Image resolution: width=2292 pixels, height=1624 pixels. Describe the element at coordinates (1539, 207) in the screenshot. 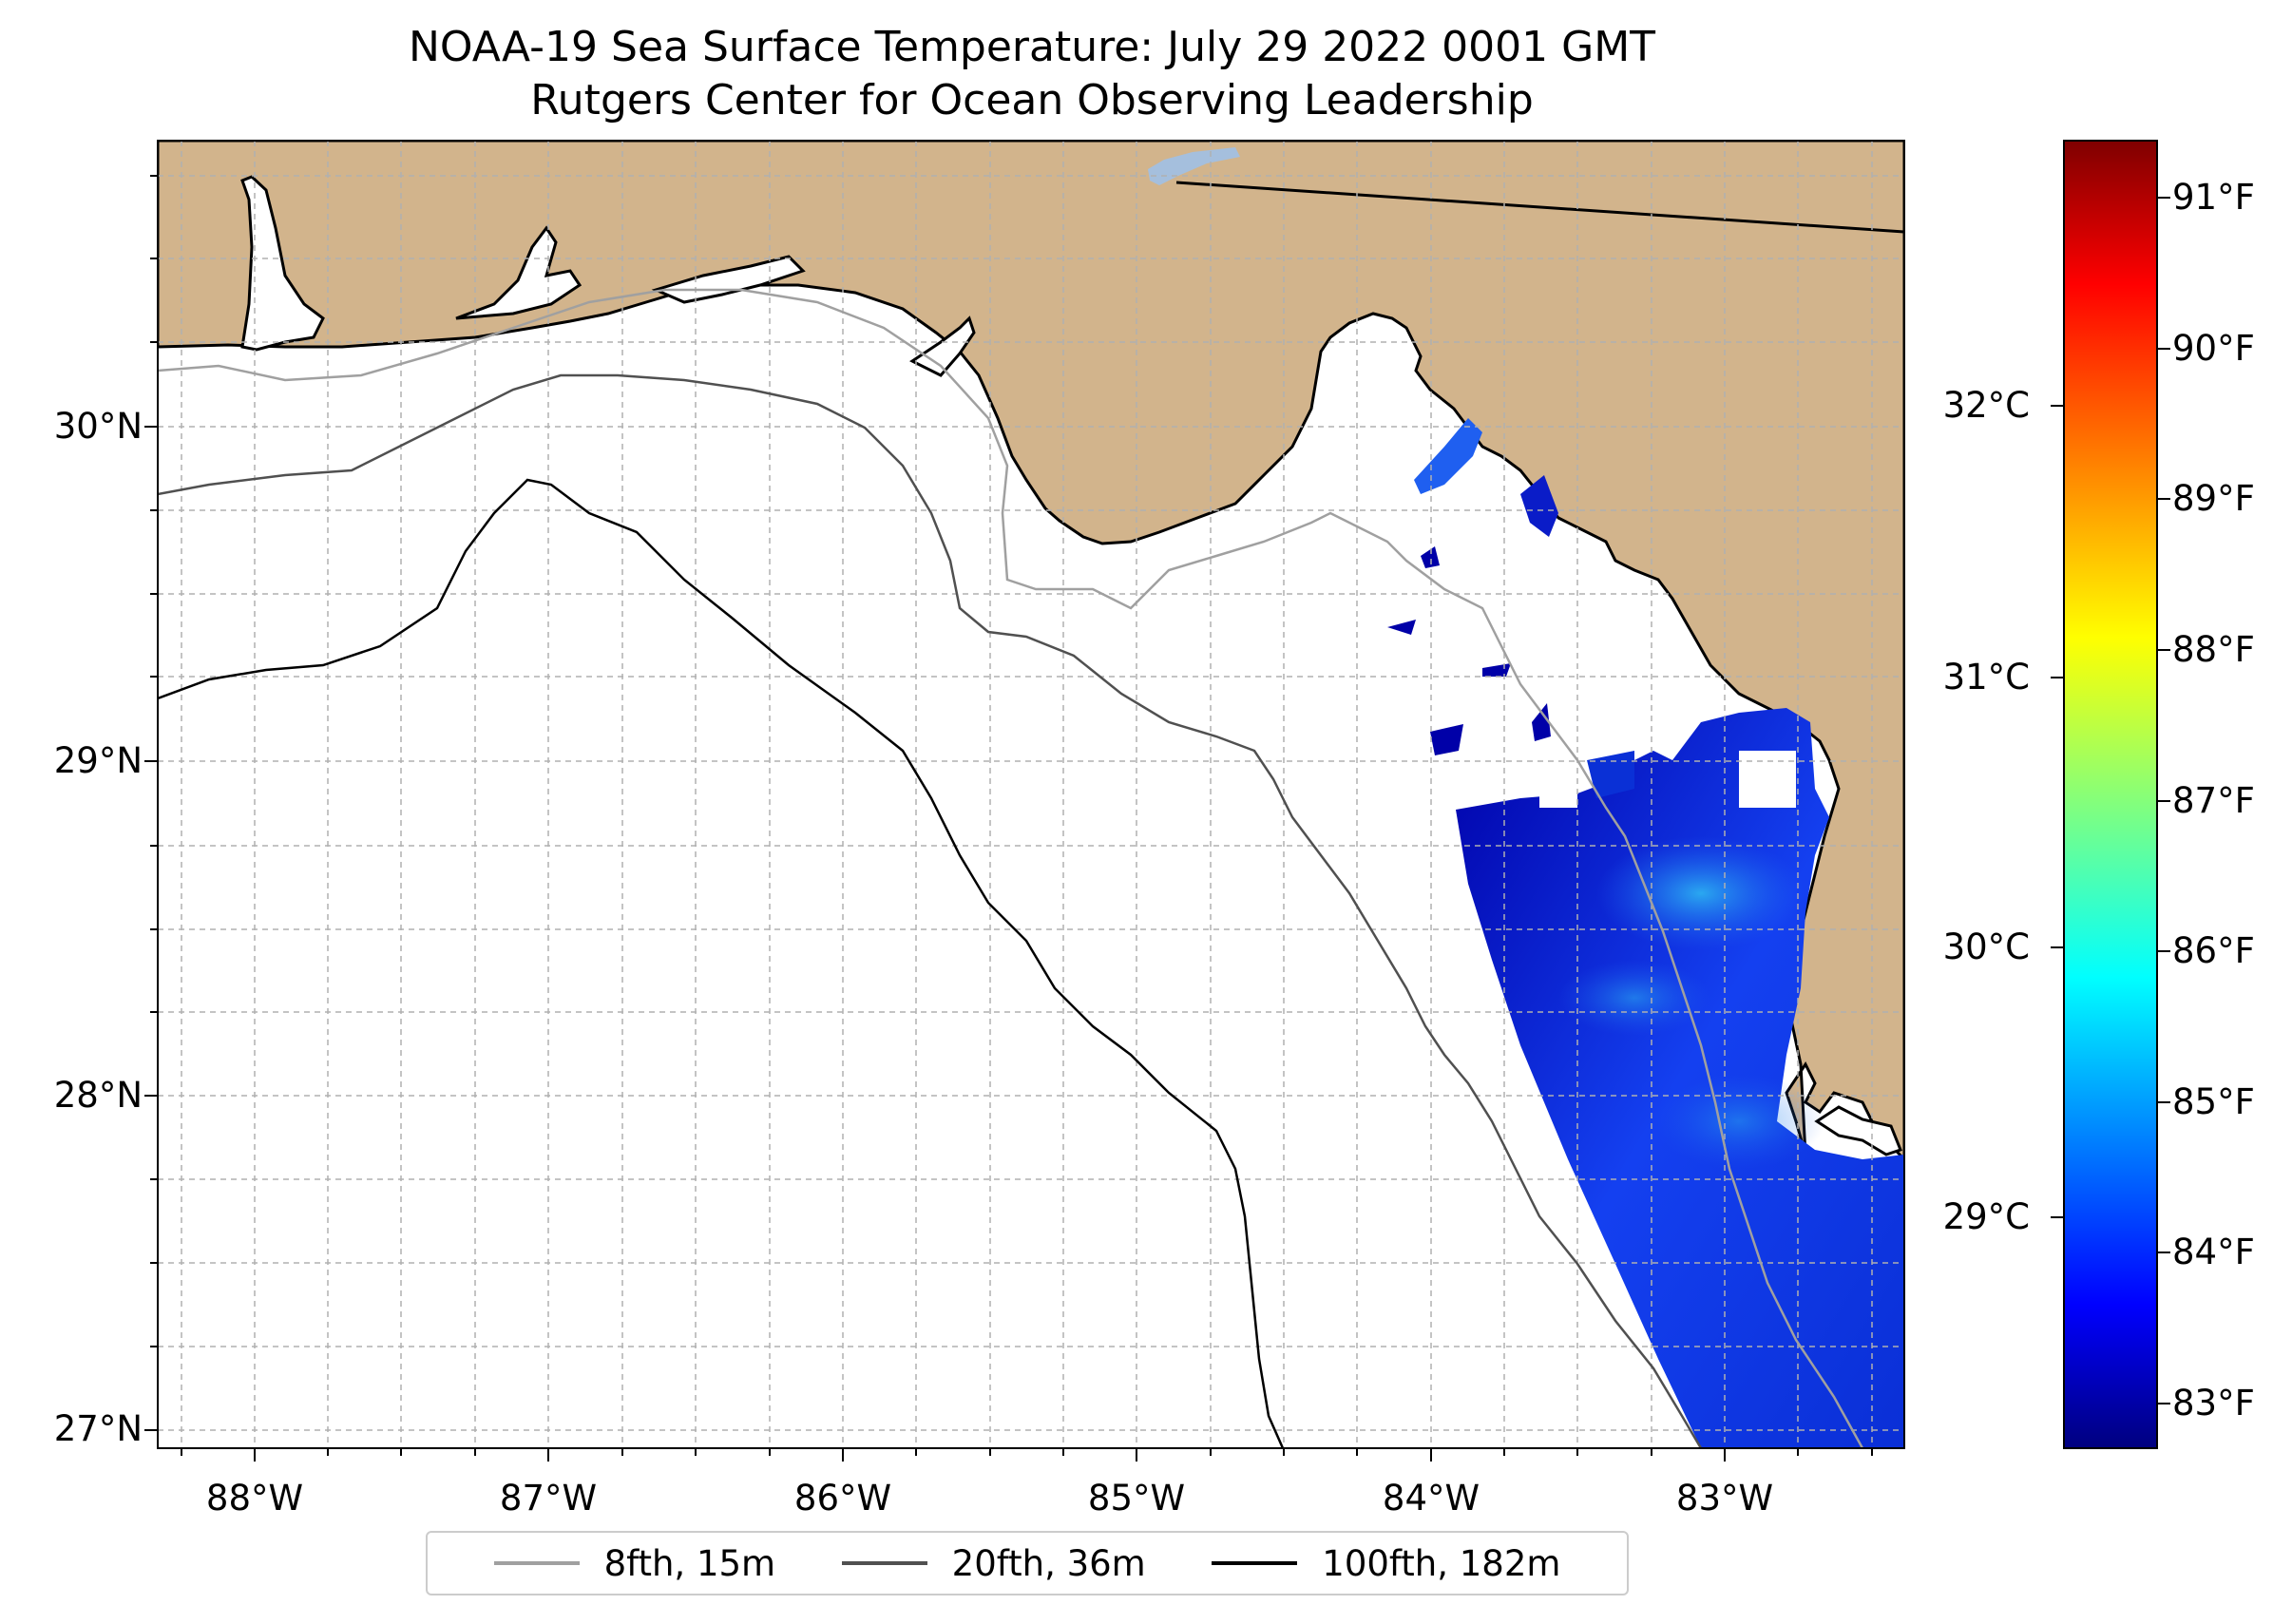

I see `state-border` at that location.